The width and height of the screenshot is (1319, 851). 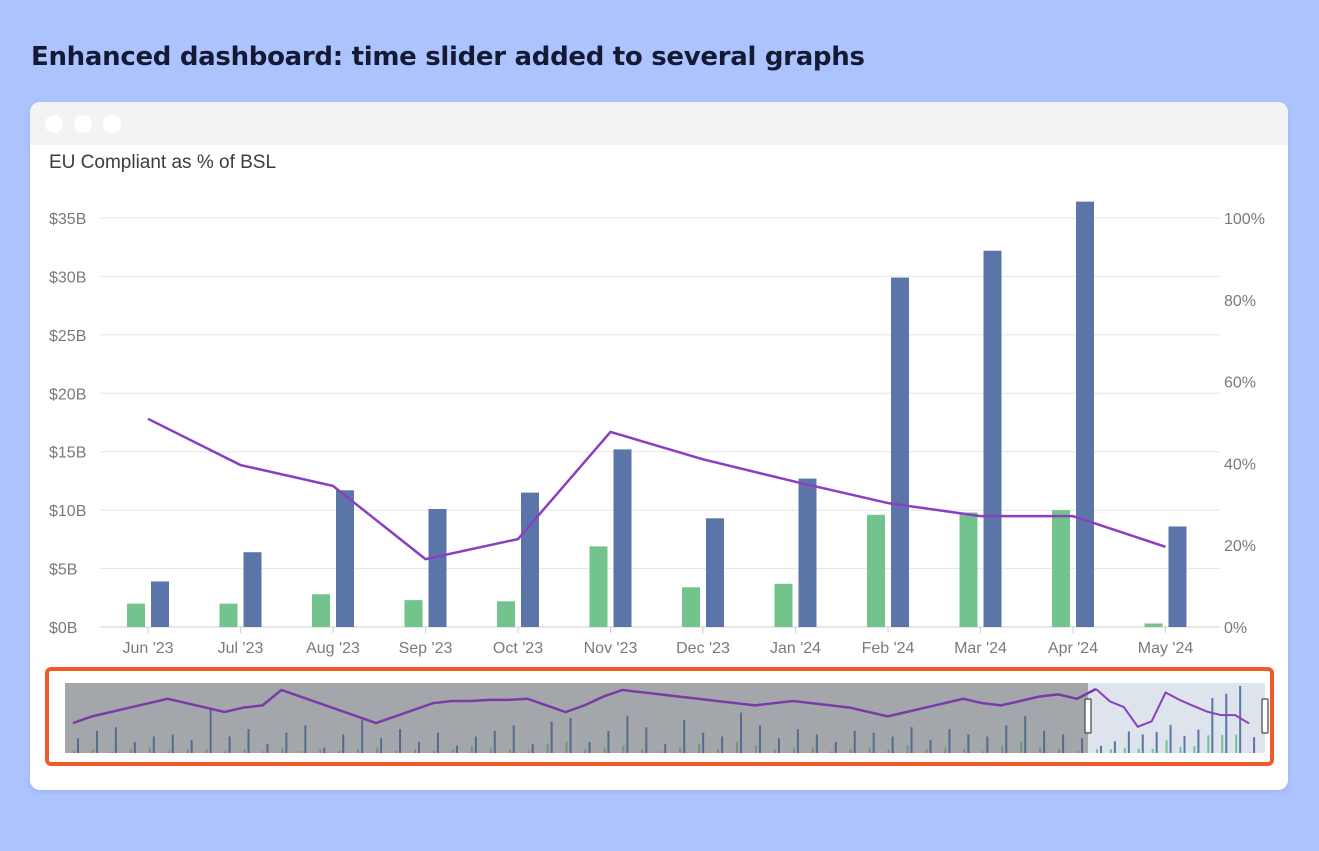 I want to click on navigator-unselected-region, so click(x=576, y=718).